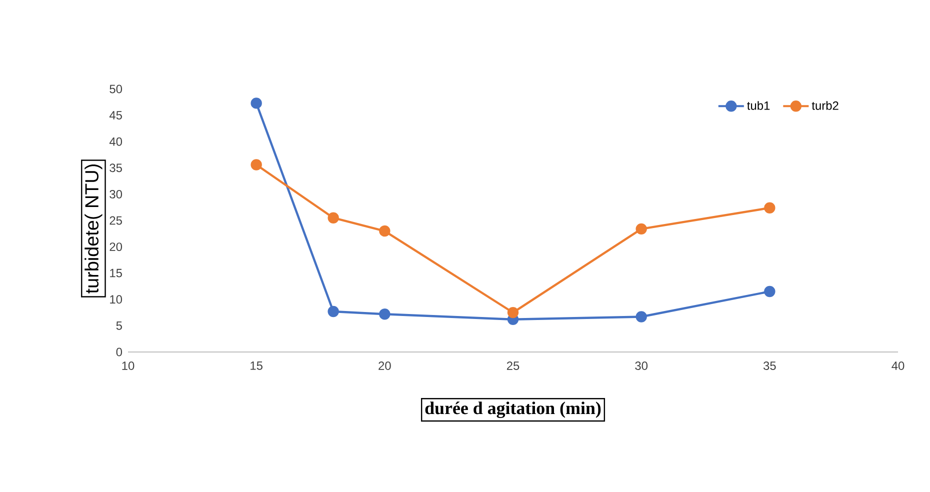 The height and width of the screenshot is (492, 930). I want to click on y-tick-label: 5, so click(119, 326).